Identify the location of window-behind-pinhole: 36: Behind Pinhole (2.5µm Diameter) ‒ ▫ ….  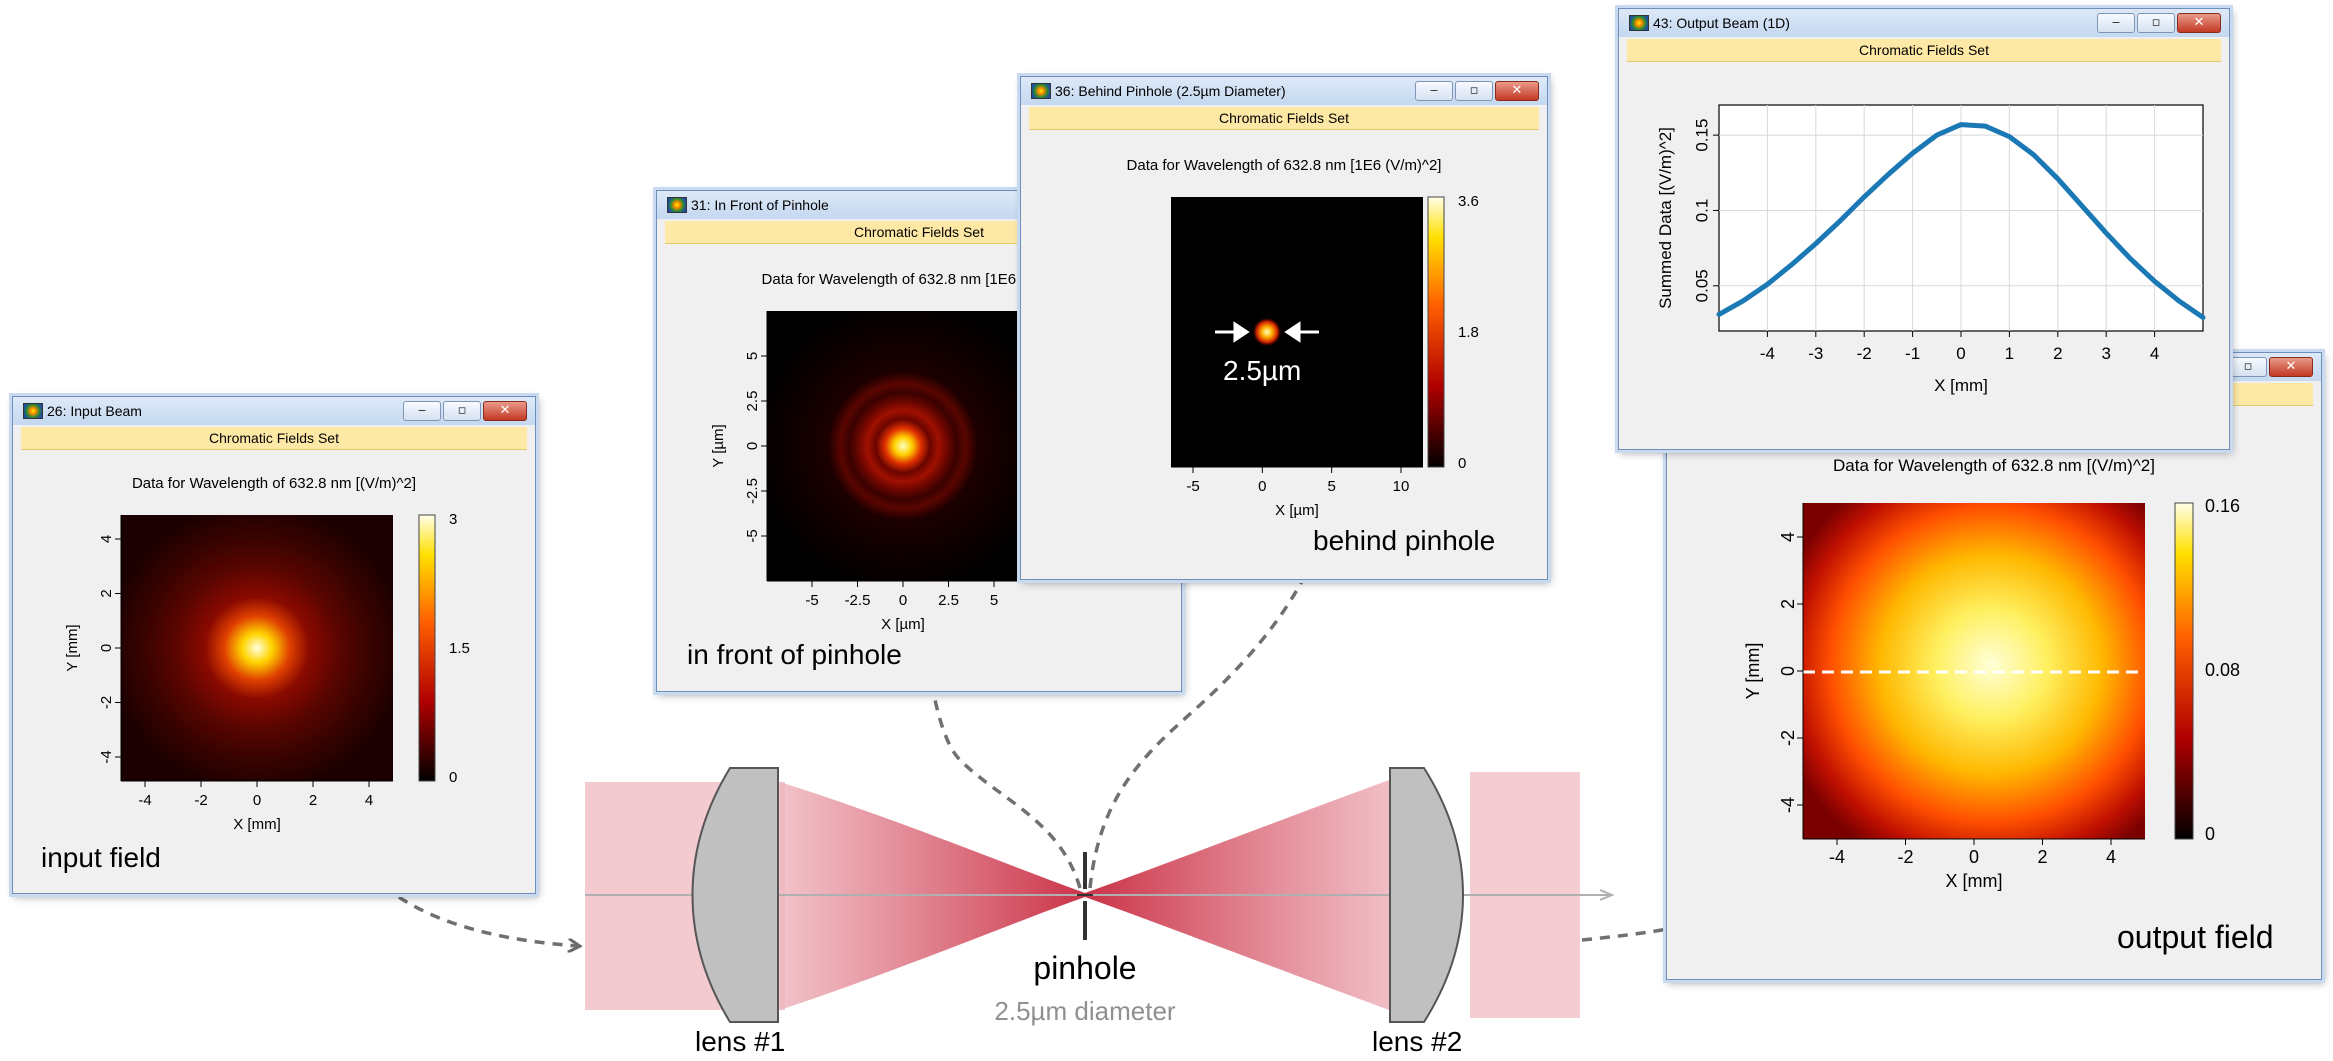
(1284, 328).